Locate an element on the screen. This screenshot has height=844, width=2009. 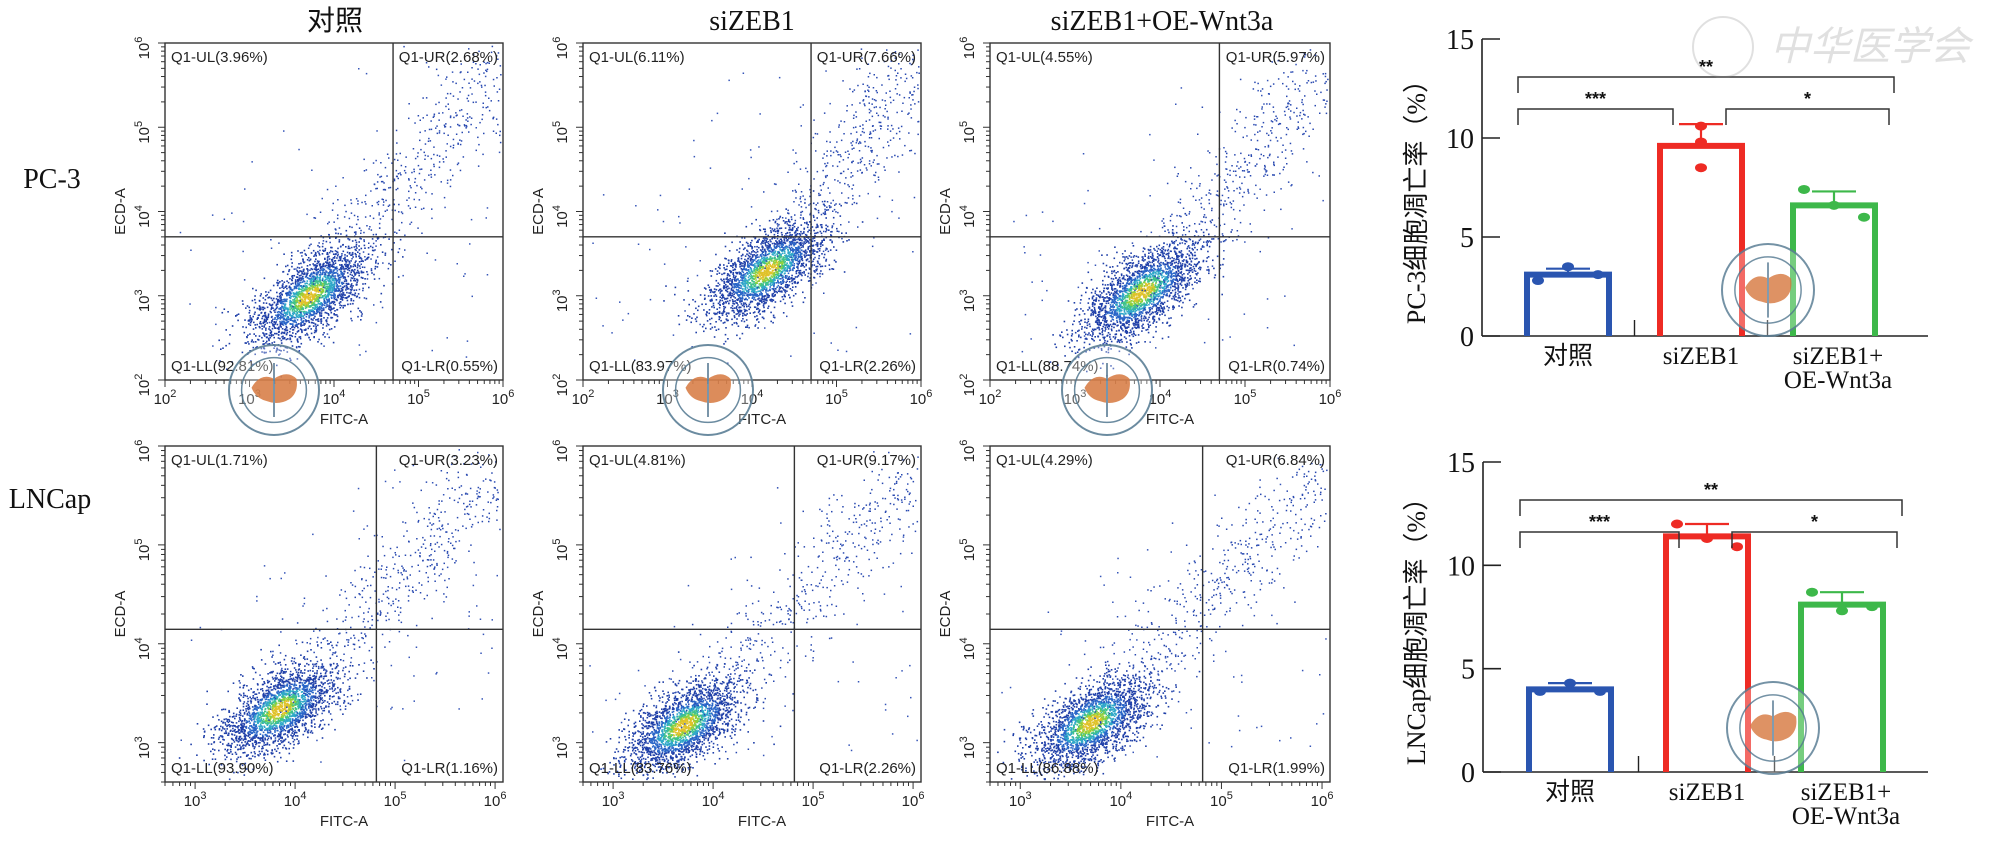
y-axis-label: ECD-A is located at coordinates (120, 211).